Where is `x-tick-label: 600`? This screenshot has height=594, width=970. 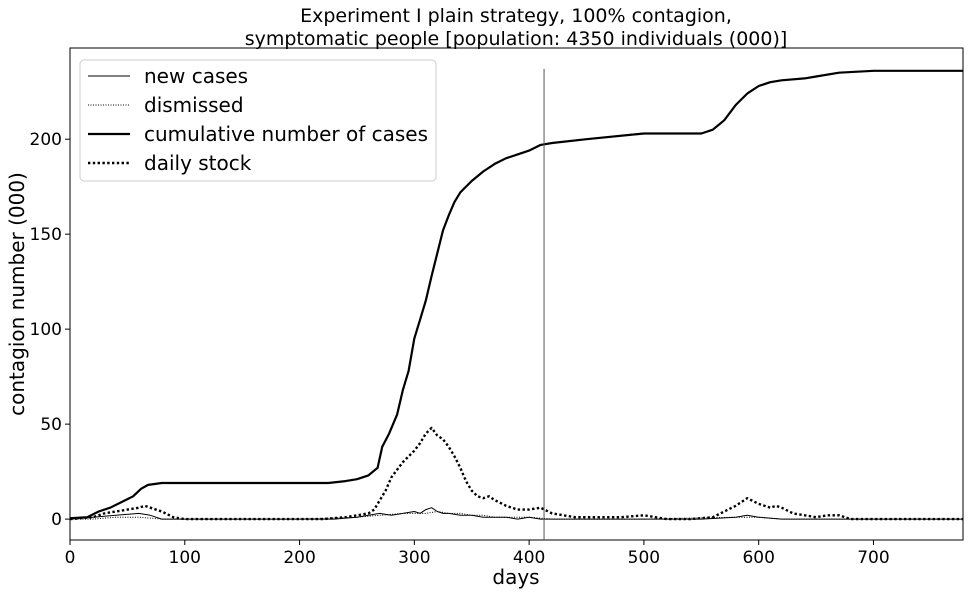
x-tick-label: 600 is located at coordinates (758, 558).